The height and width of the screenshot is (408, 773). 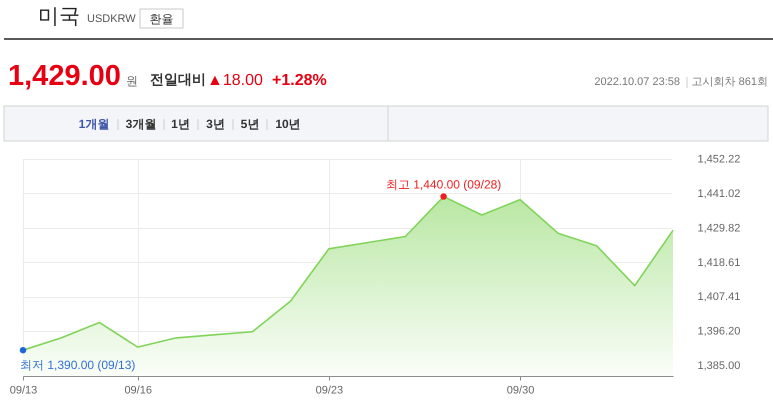 What do you see at coordinates (235, 80) in the screenshot?
I see `text: ▲18.00` at bounding box center [235, 80].